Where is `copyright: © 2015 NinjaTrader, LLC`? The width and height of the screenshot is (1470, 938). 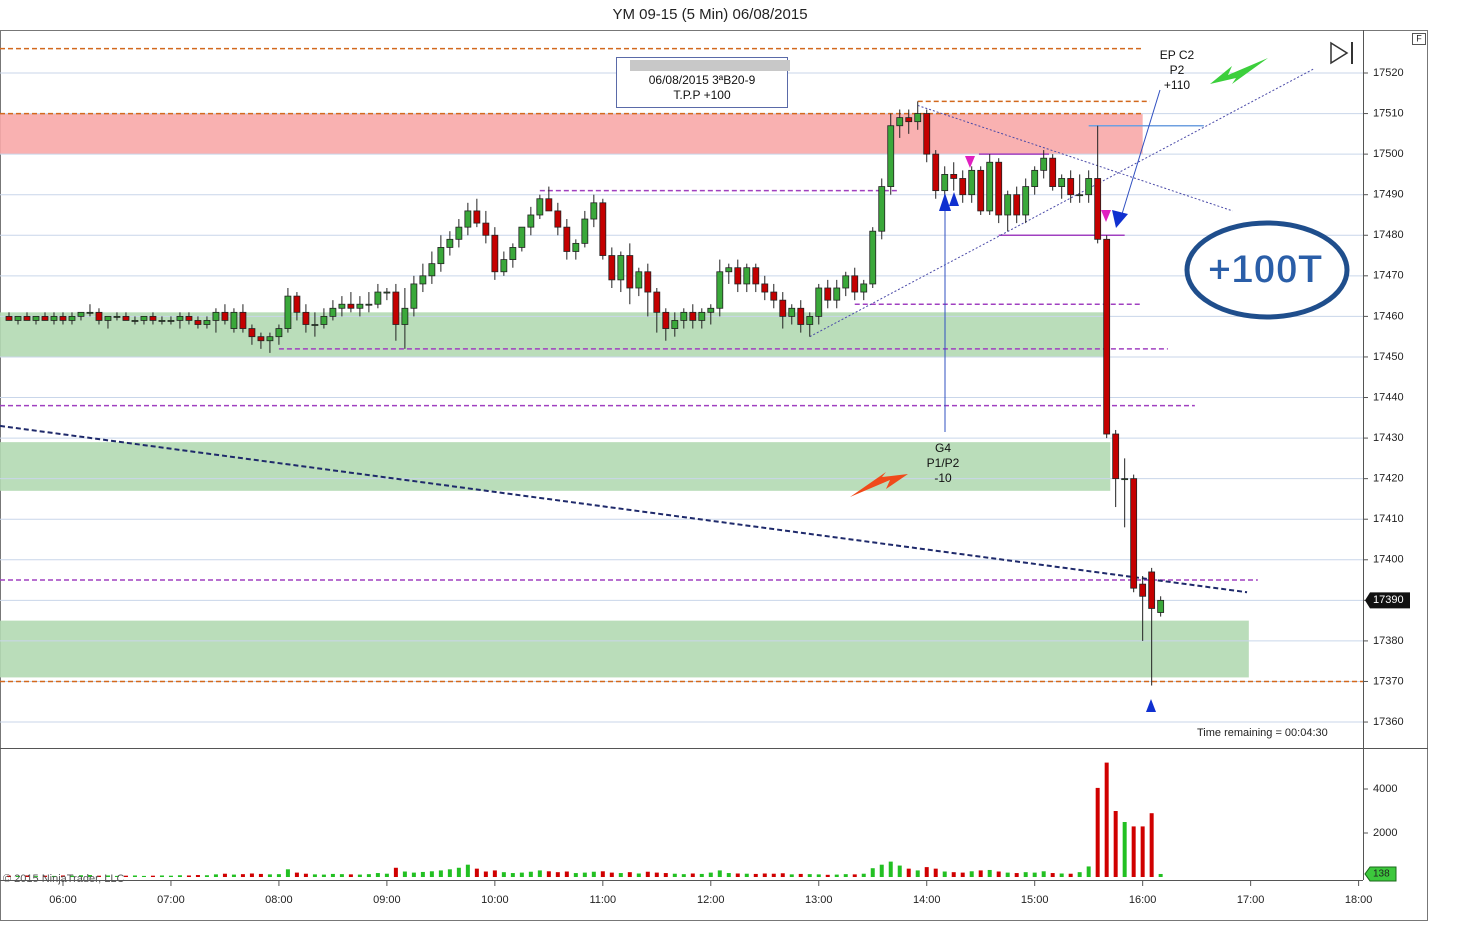
copyright: © 2015 NinjaTrader, LLC is located at coordinates (63, 879).